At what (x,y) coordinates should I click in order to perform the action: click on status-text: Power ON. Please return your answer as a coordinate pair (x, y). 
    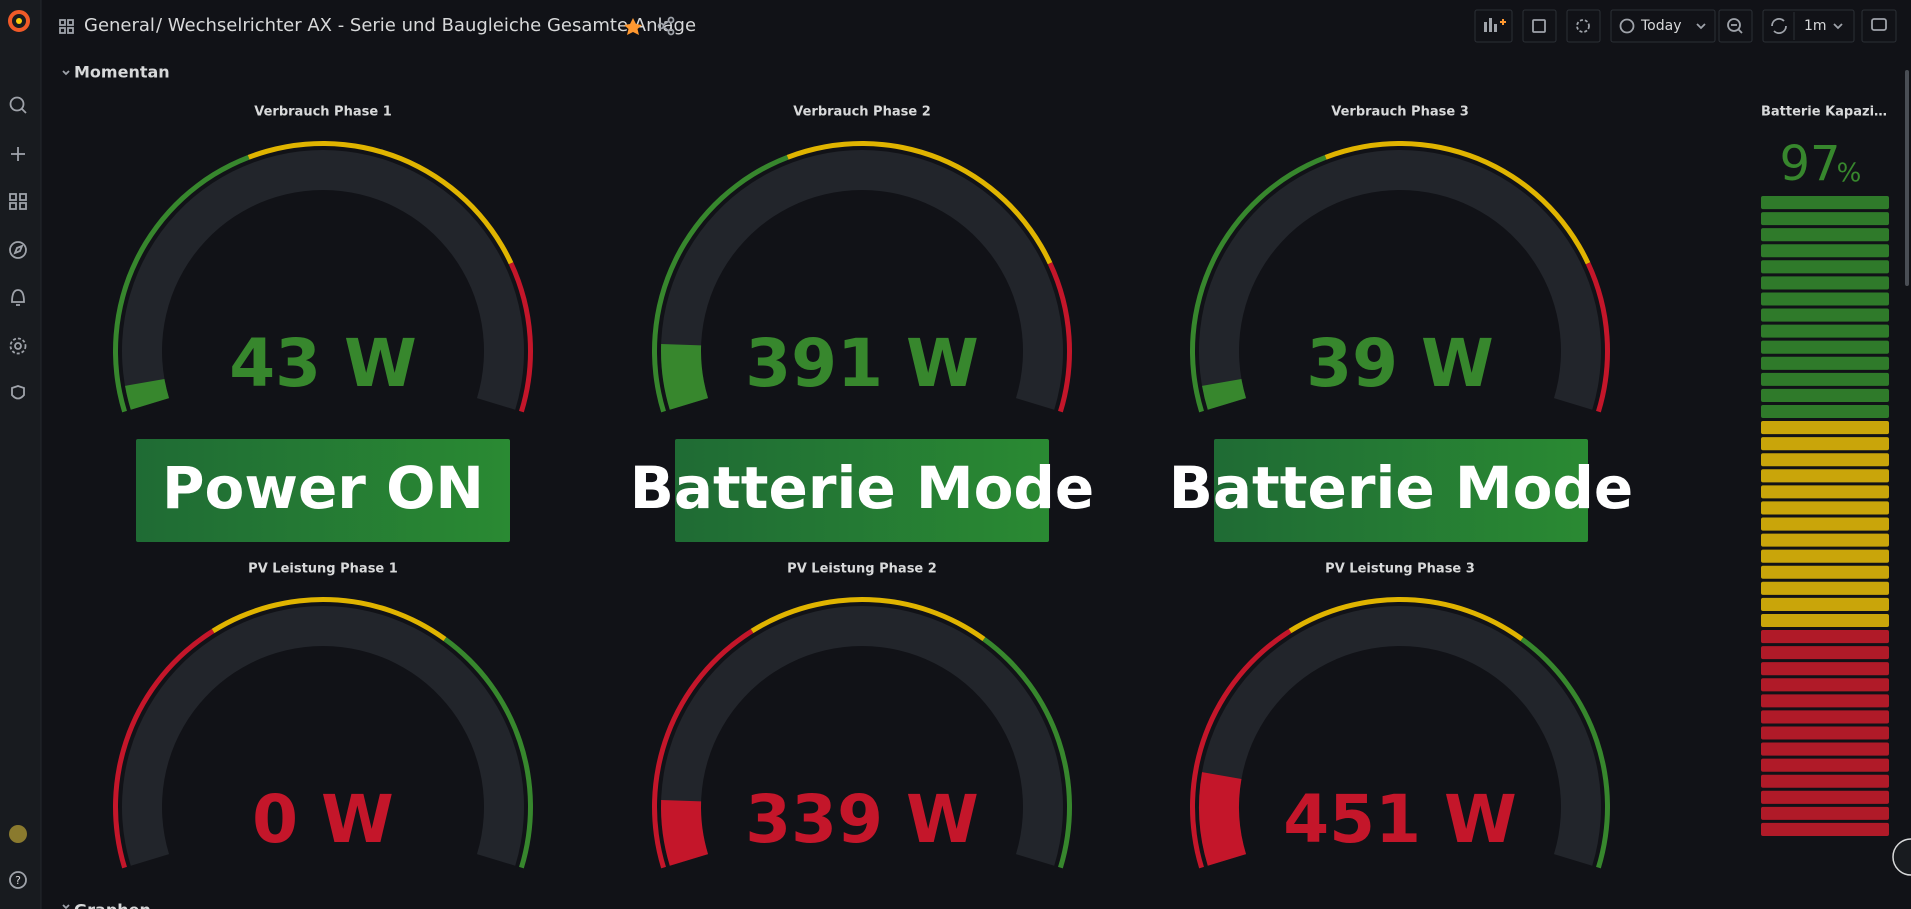
    Looking at the image, I should click on (323, 488).